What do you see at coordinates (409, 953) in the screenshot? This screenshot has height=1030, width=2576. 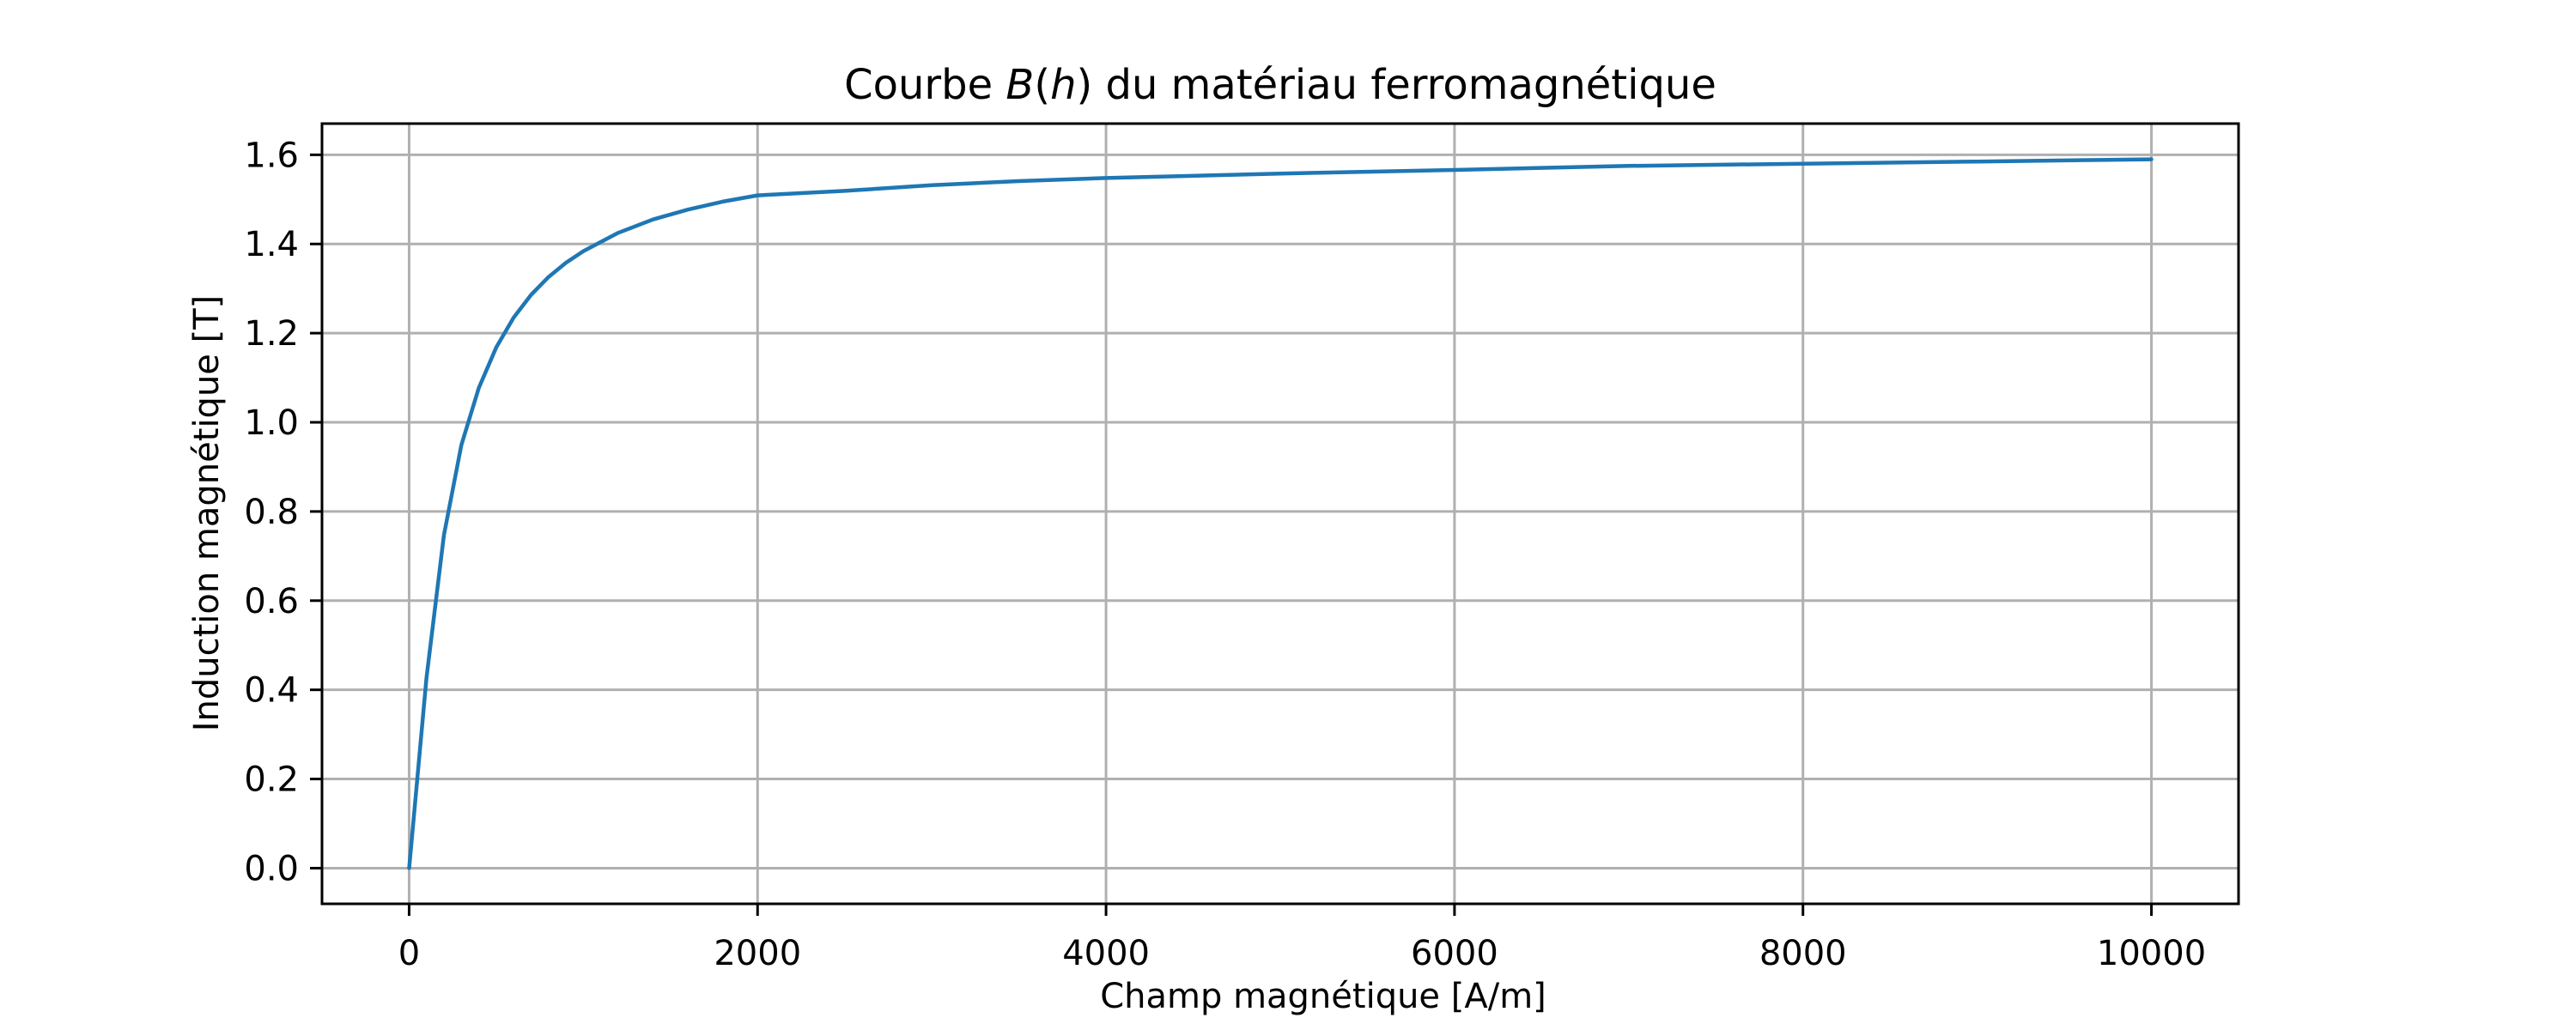 I see `x-tick-label: 0` at bounding box center [409, 953].